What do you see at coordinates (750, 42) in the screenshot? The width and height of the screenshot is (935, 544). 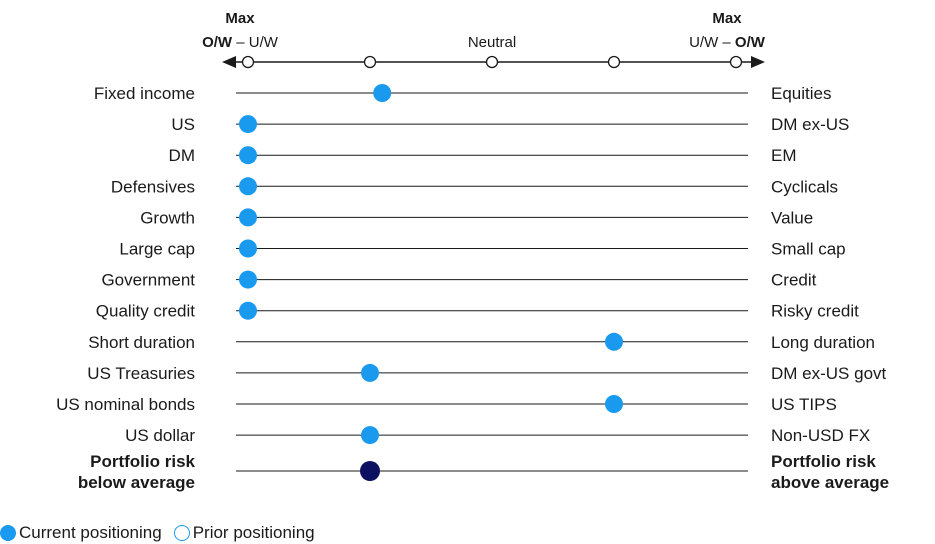 I see `right-ow-label: O/W` at bounding box center [750, 42].